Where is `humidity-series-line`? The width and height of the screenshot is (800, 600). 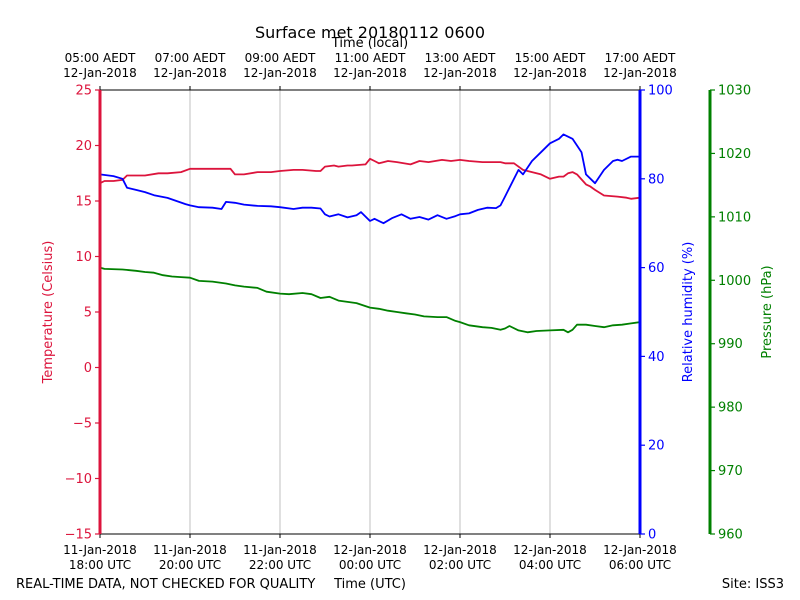 humidity-series-line is located at coordinates (369, 179).